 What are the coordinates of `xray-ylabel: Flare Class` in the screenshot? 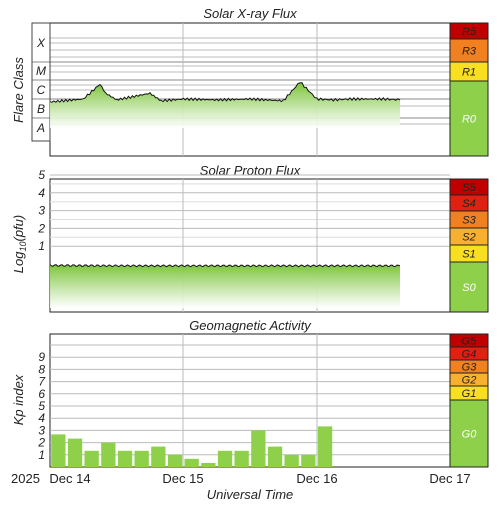 It's located at (18, 90).